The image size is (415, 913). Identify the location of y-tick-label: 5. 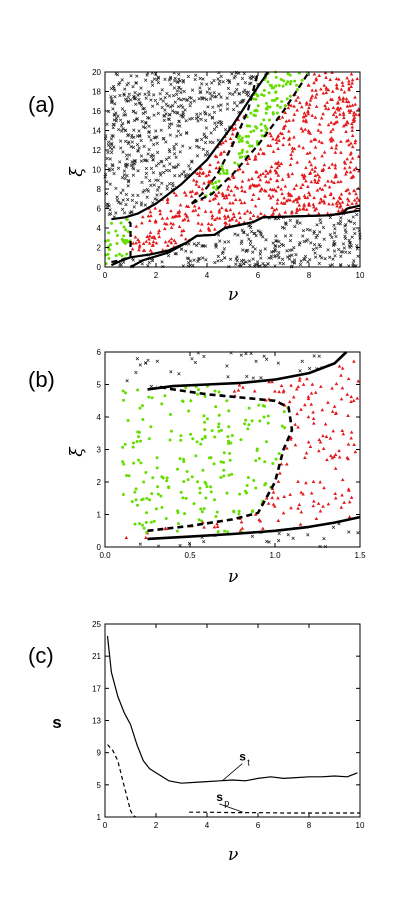
(99, 785).